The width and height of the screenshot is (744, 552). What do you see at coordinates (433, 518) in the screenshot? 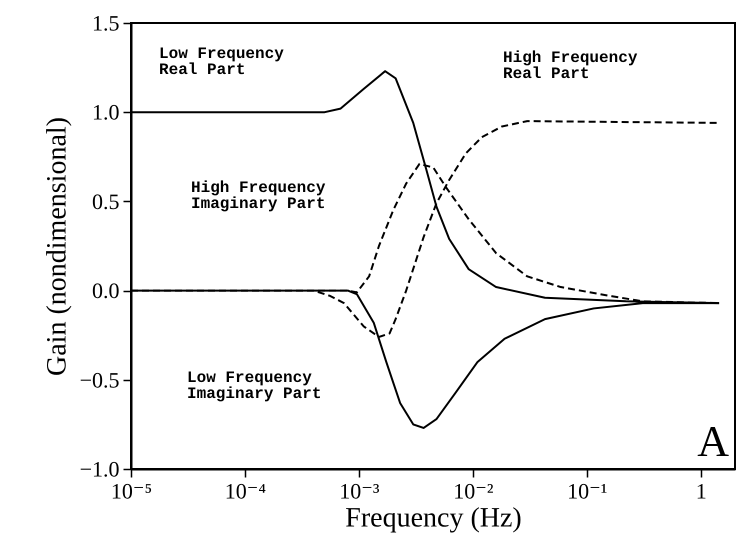
I see `x-axis-title: Frequency (Hz)` at bounding box center [433, 518].